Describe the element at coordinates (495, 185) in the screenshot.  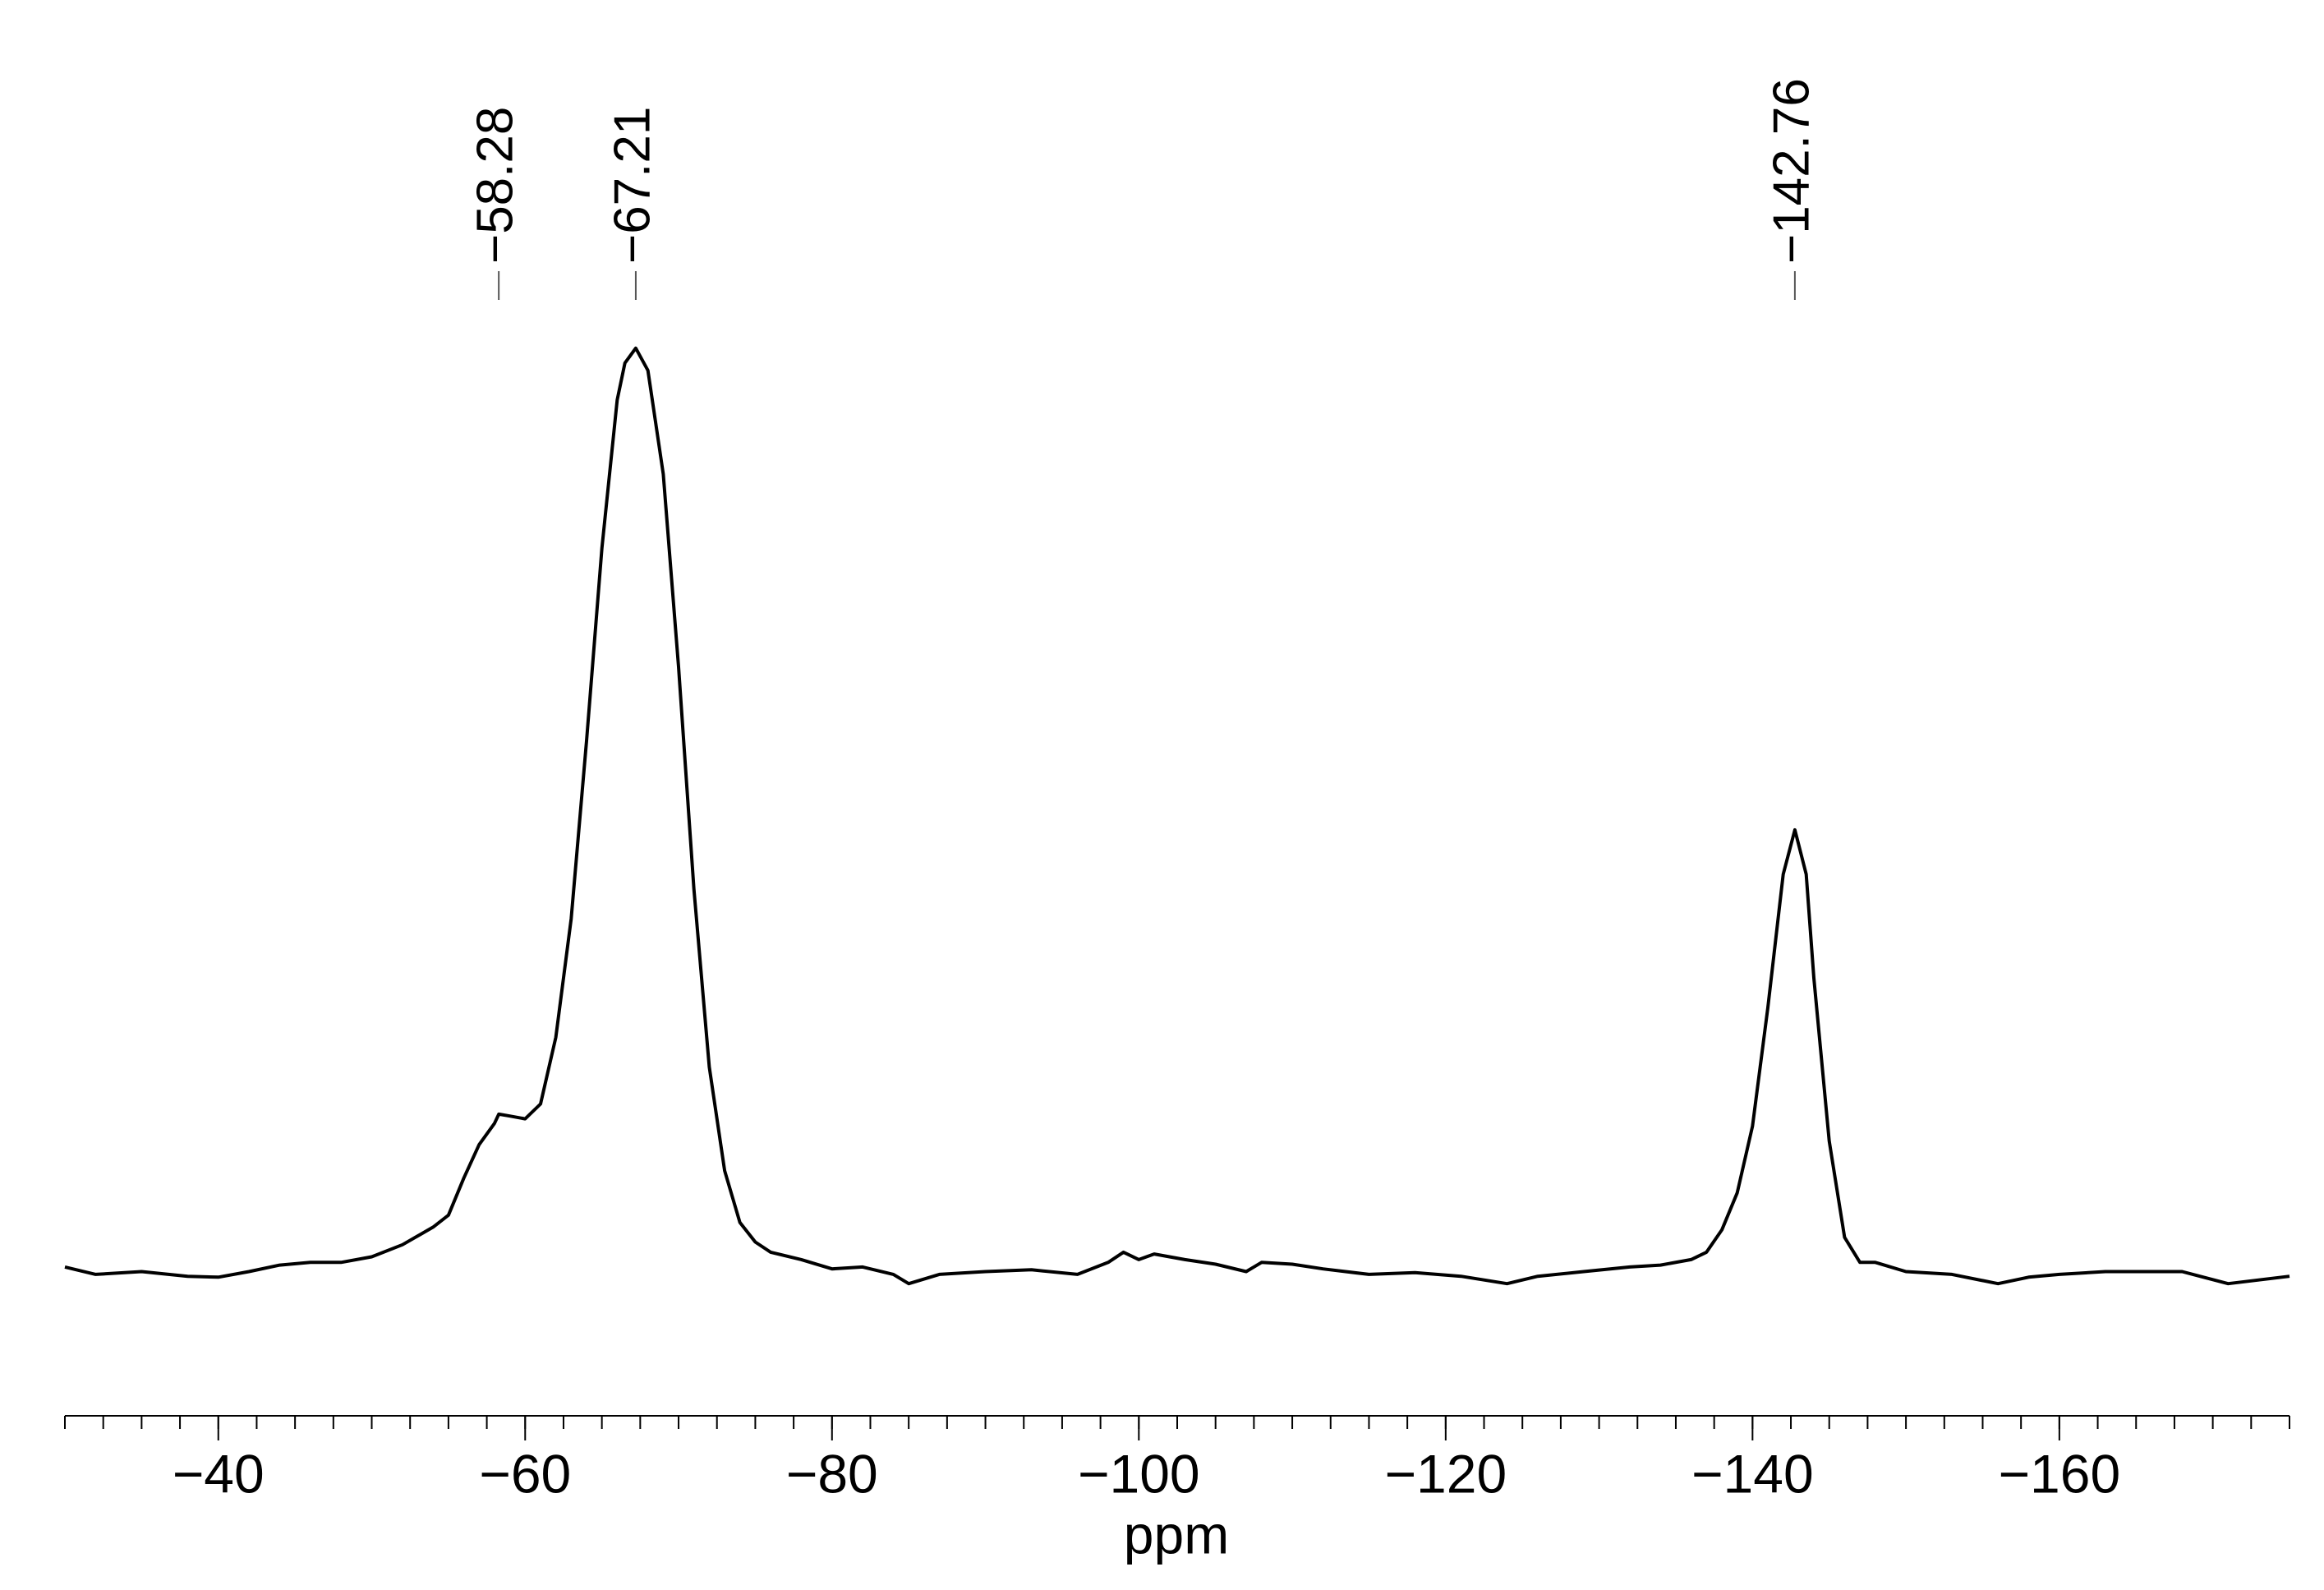
I see `peak-label: −58.28` at that location.